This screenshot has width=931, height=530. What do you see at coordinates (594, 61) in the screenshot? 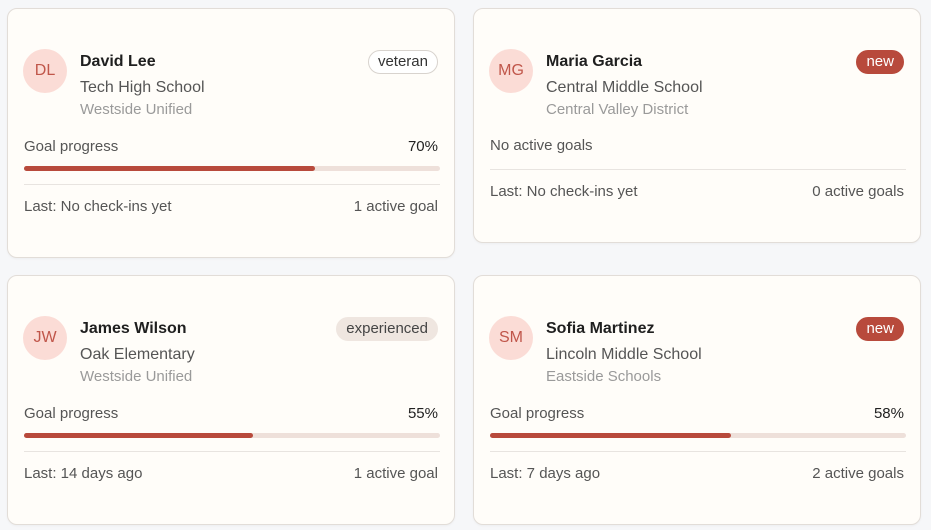
I see `name: Maria Garcia` at bounding box center [594, 61].